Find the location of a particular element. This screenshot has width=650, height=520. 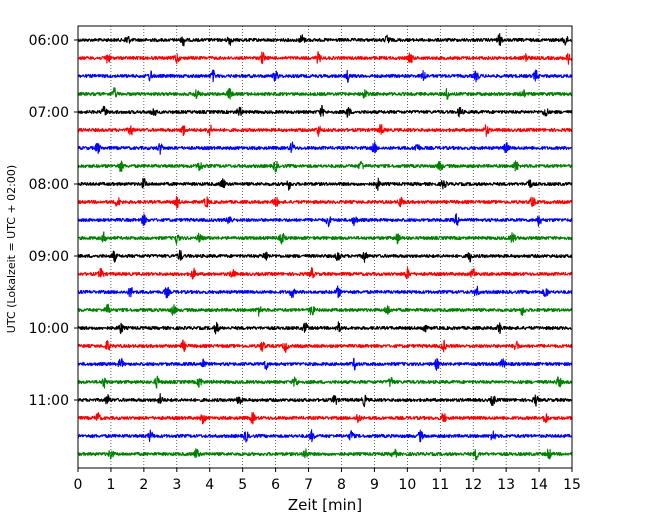

y-tick-label: 11:00 is located at coordinates (49, 401).